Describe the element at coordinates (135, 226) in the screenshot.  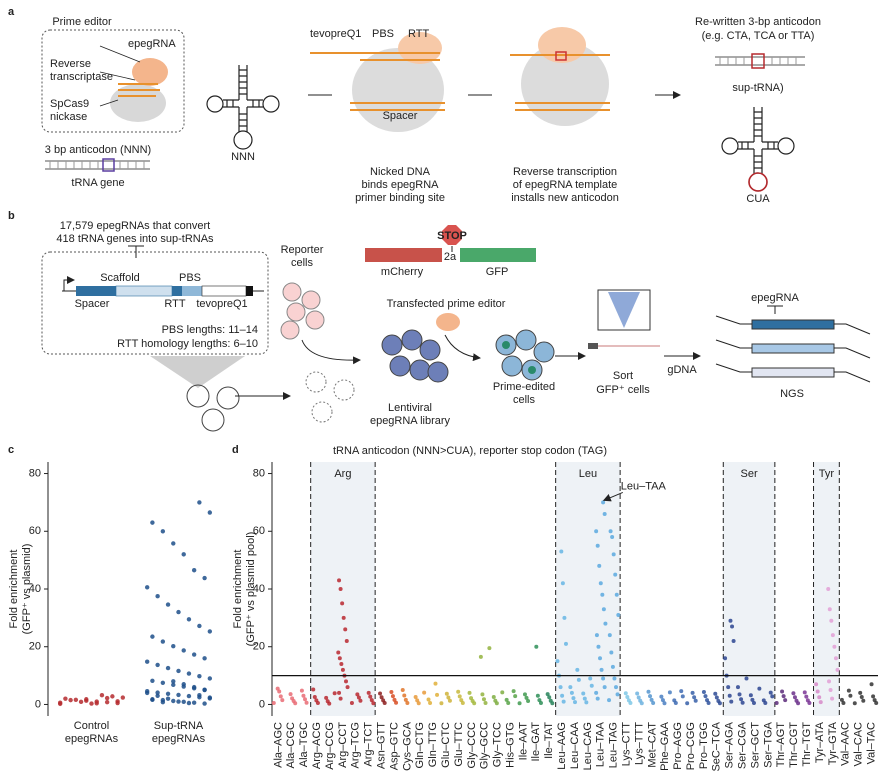
I see `diagram-label: 17,579 epegRNAs that convert` at that location.